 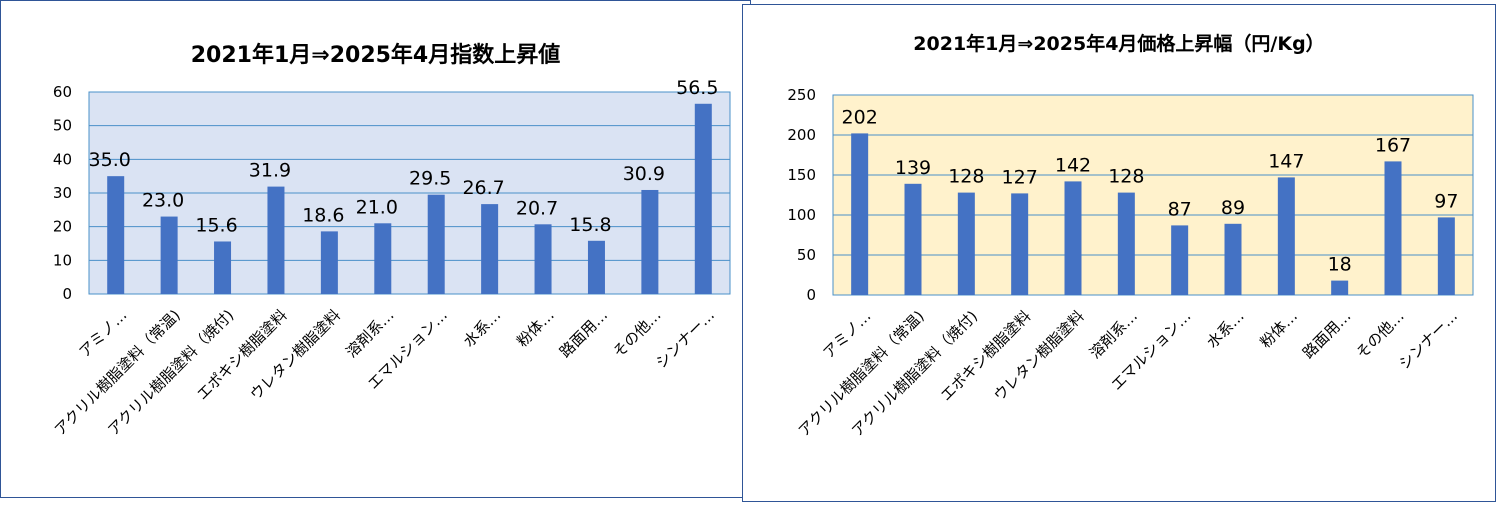 What do you see at coordinates (1020, 177) in the screenshot?
I see `data-label: 127` at bounding box center [1020, 177].